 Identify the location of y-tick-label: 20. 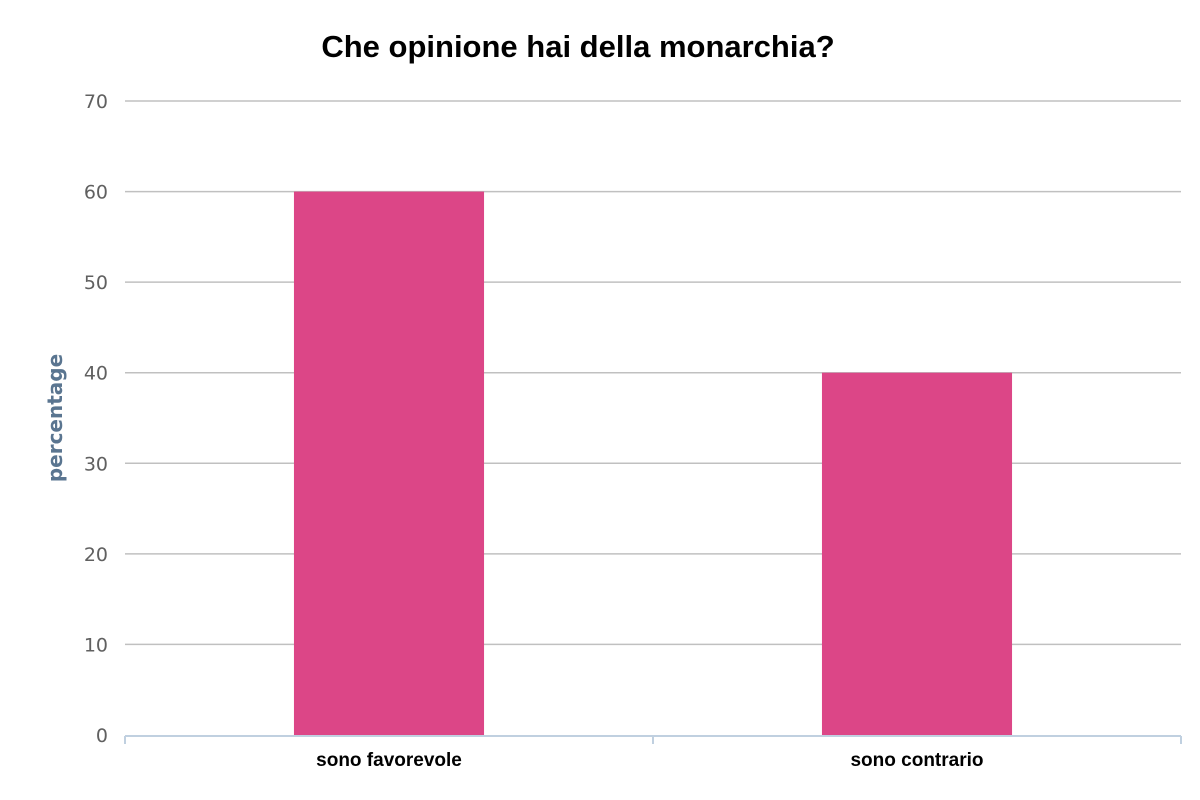
(96, 555).